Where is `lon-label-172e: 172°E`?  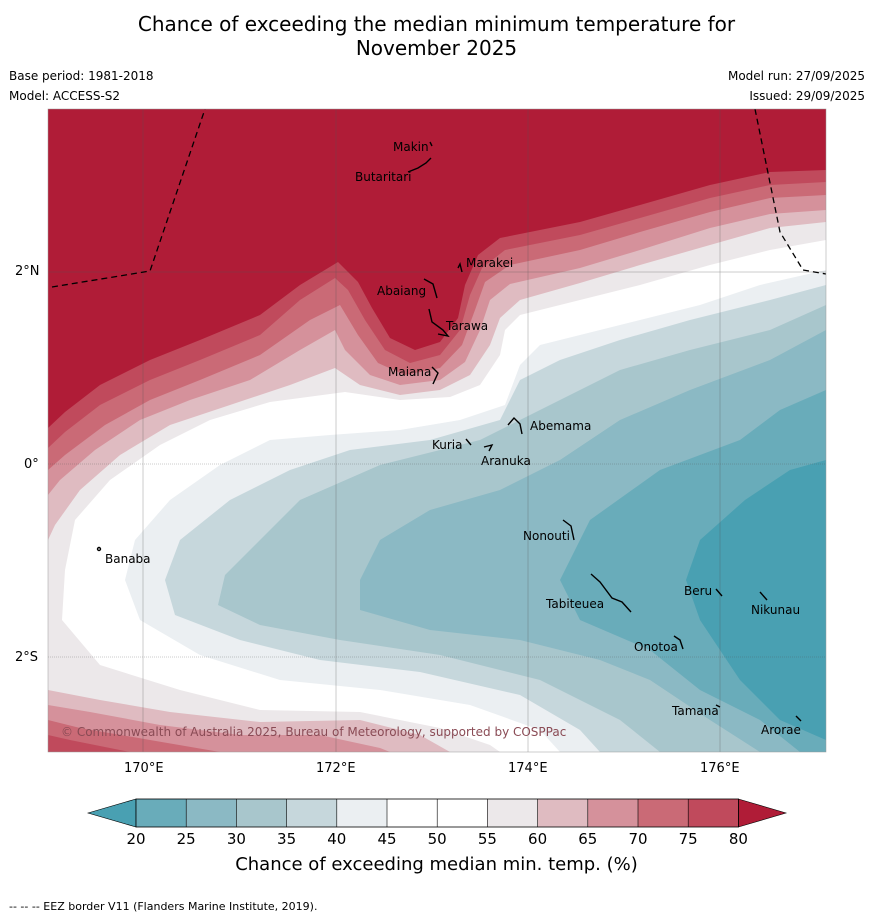 lon-label-172e: 172°E is located at coordinates (336, 768).